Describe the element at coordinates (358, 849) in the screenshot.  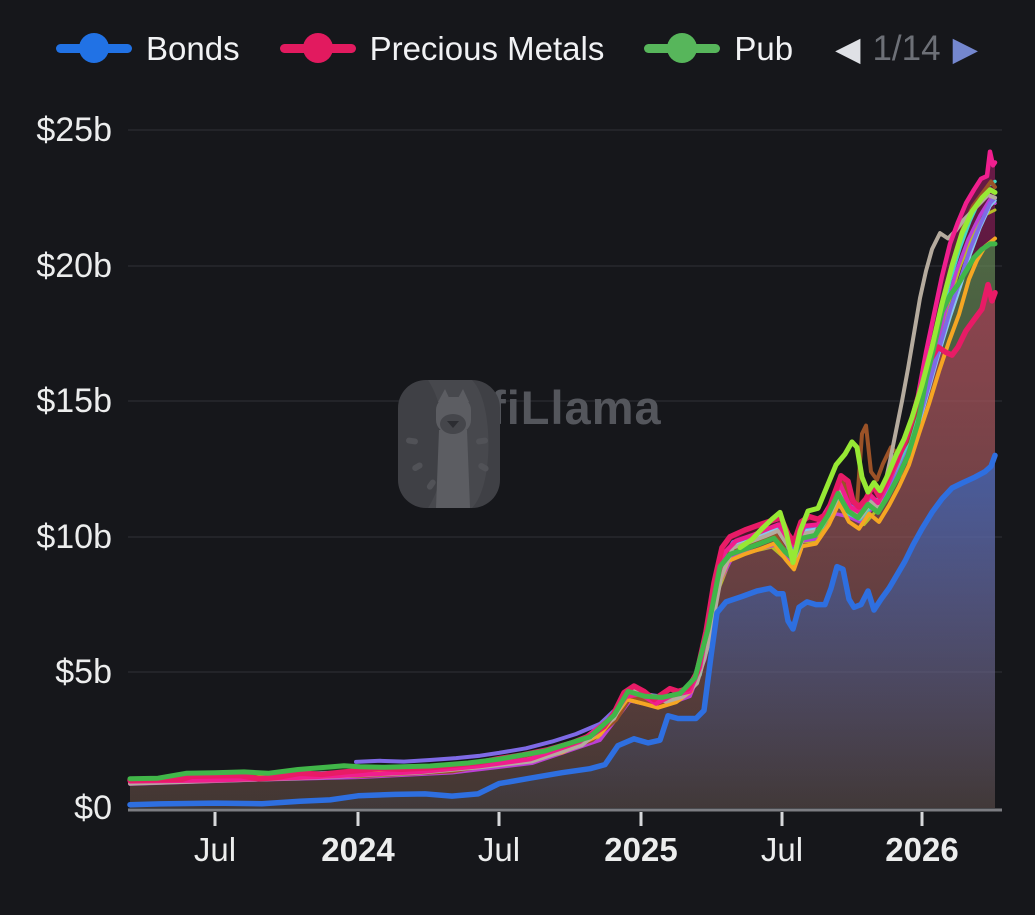
I see `x-axis-label: 2024` at that location.